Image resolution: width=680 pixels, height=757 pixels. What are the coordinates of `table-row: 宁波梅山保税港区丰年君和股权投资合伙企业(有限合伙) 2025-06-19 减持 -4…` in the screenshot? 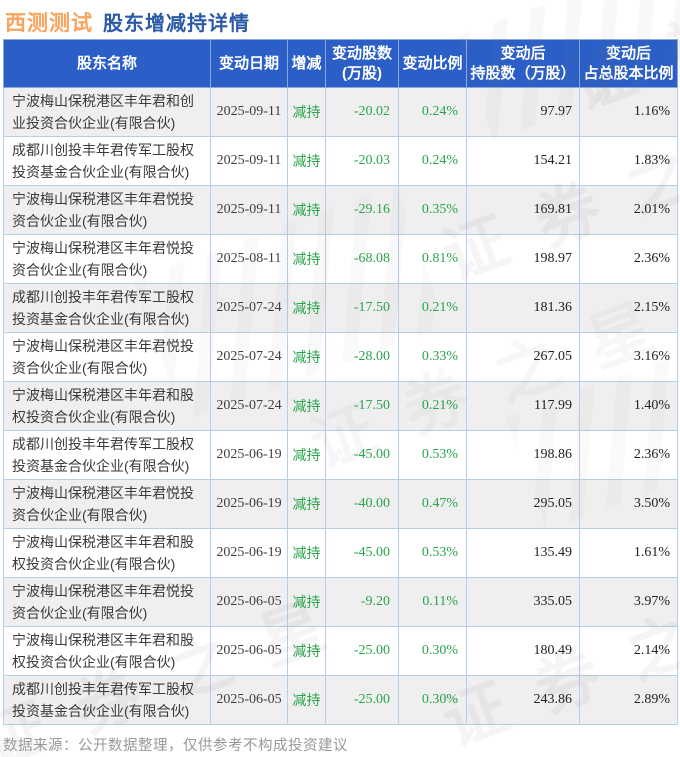 It's located at (340, 553).